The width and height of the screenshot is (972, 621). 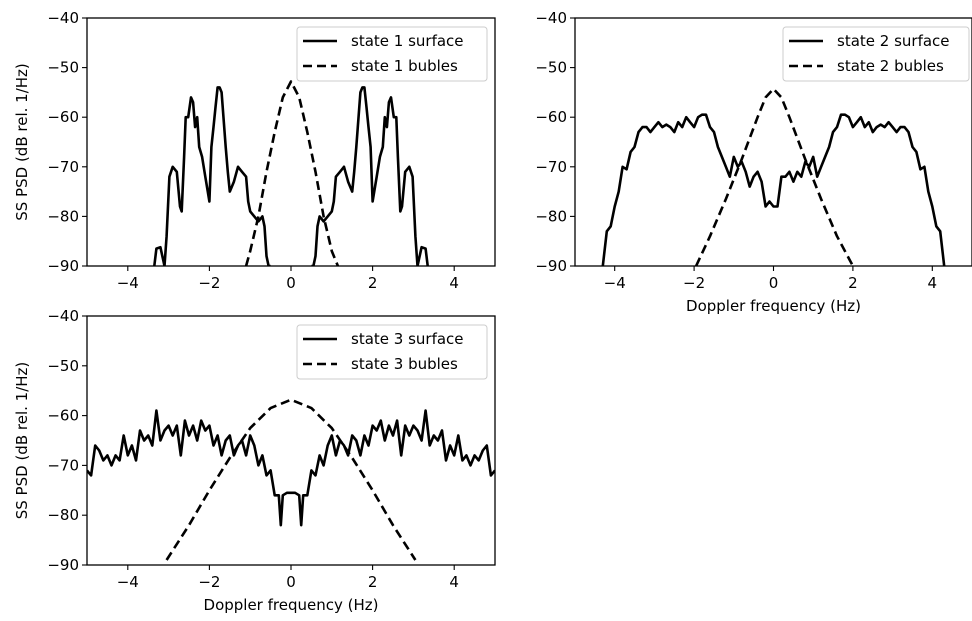 I want to click on legend: state 1 surface state 1 bubles, so click(x=392, y=54).